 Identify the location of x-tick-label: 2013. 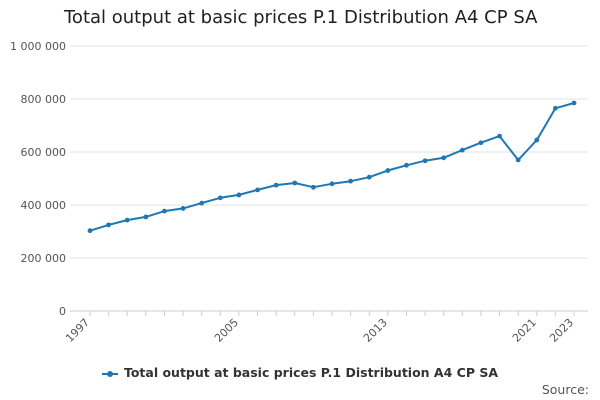
(375, 330).